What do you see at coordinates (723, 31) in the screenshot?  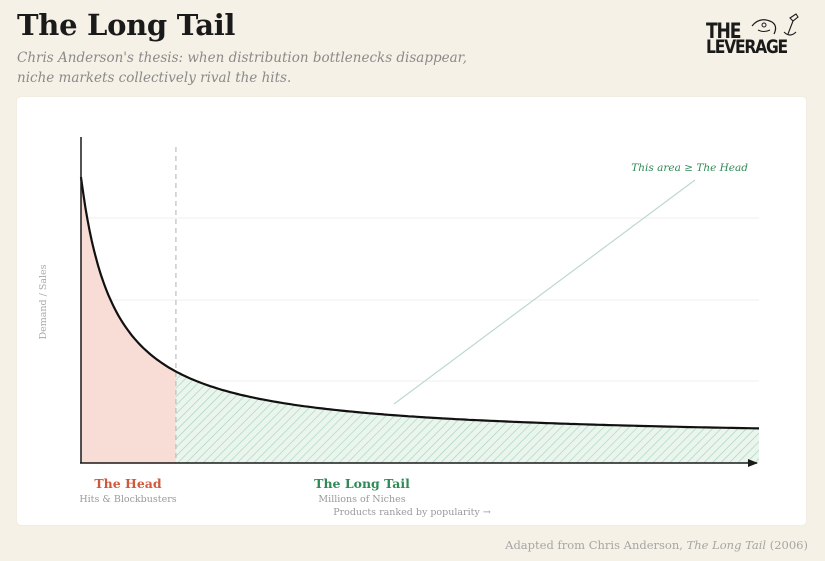 I see `logo-text-top: THE` at bounding box center [723, 31].